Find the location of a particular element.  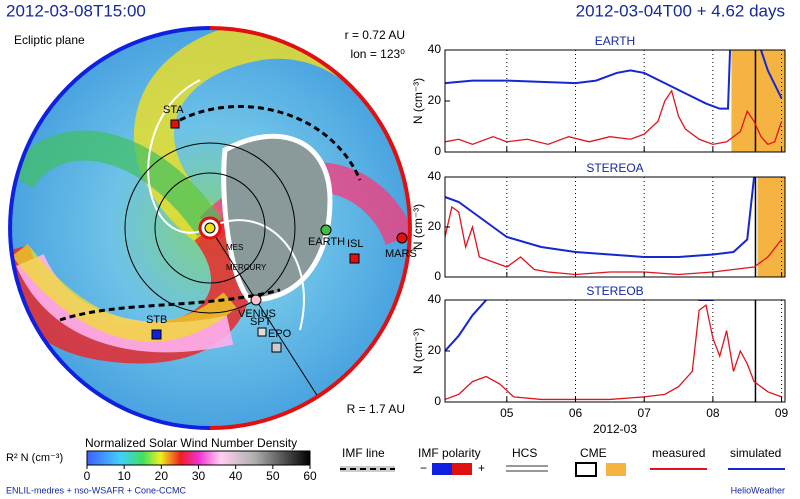

colorbar-ticks: 0 10 20 30 40 50 60 is located at coordinates (200, 474).